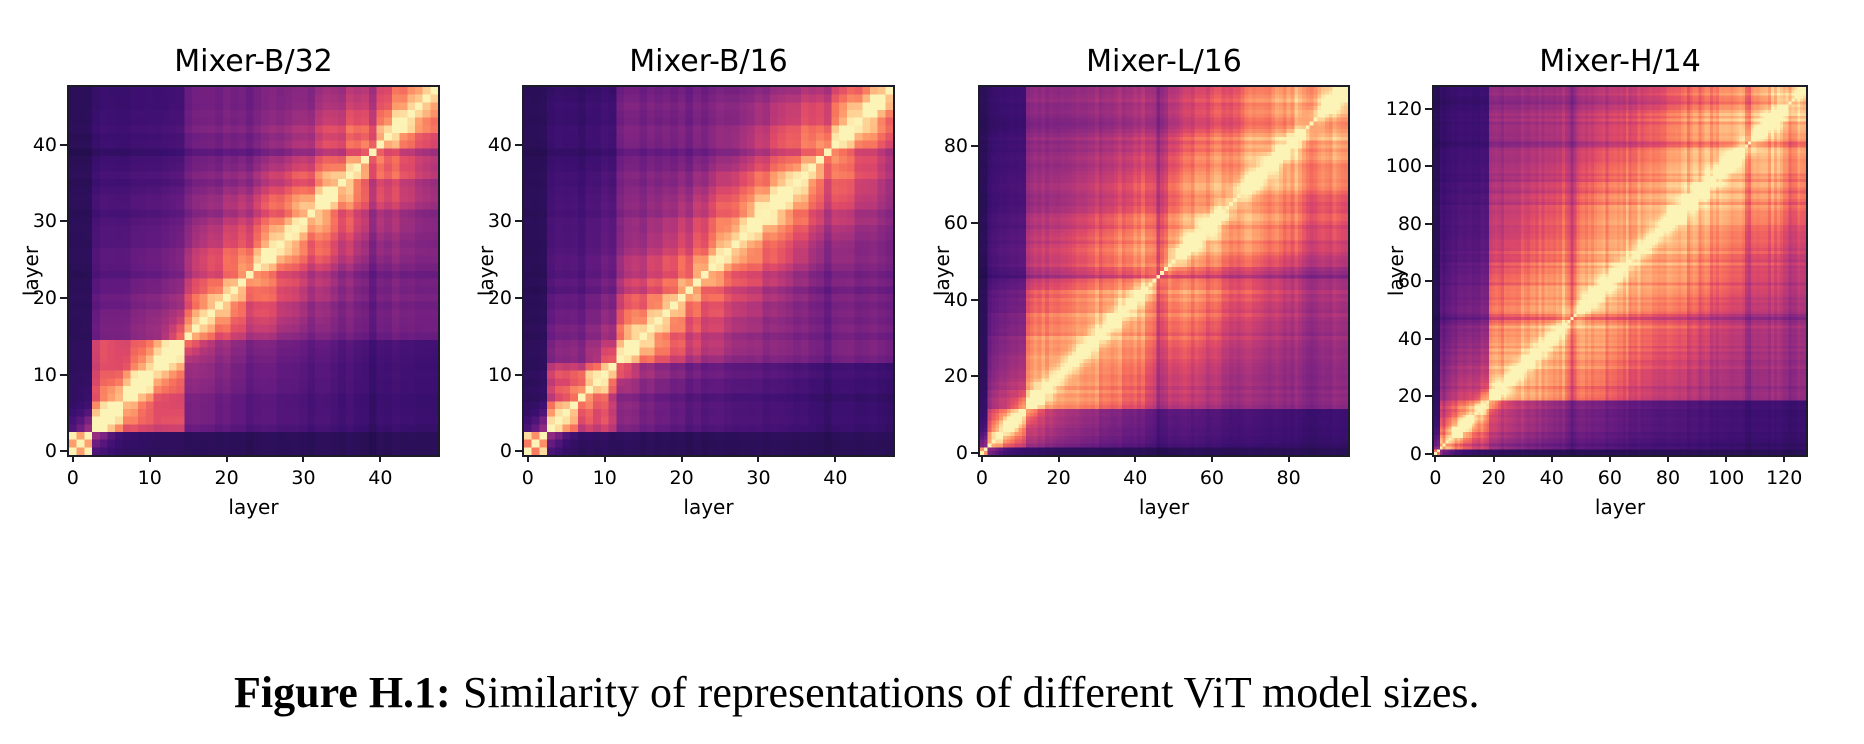 The width and height of the screenshot is (1864, 744). I want to click on plot-title: Mixer-H/14, so click(1620, 61).